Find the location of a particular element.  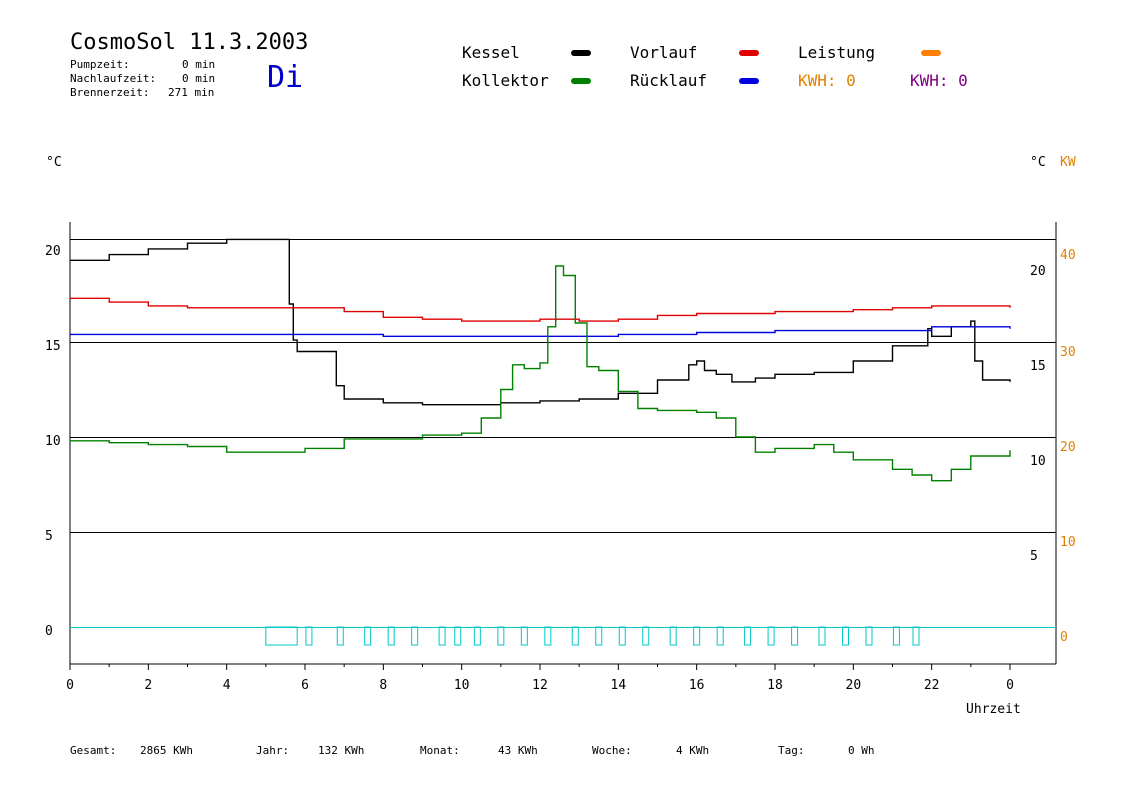

legend-ruecklauf-swatch is located at coordinates (749, 81).